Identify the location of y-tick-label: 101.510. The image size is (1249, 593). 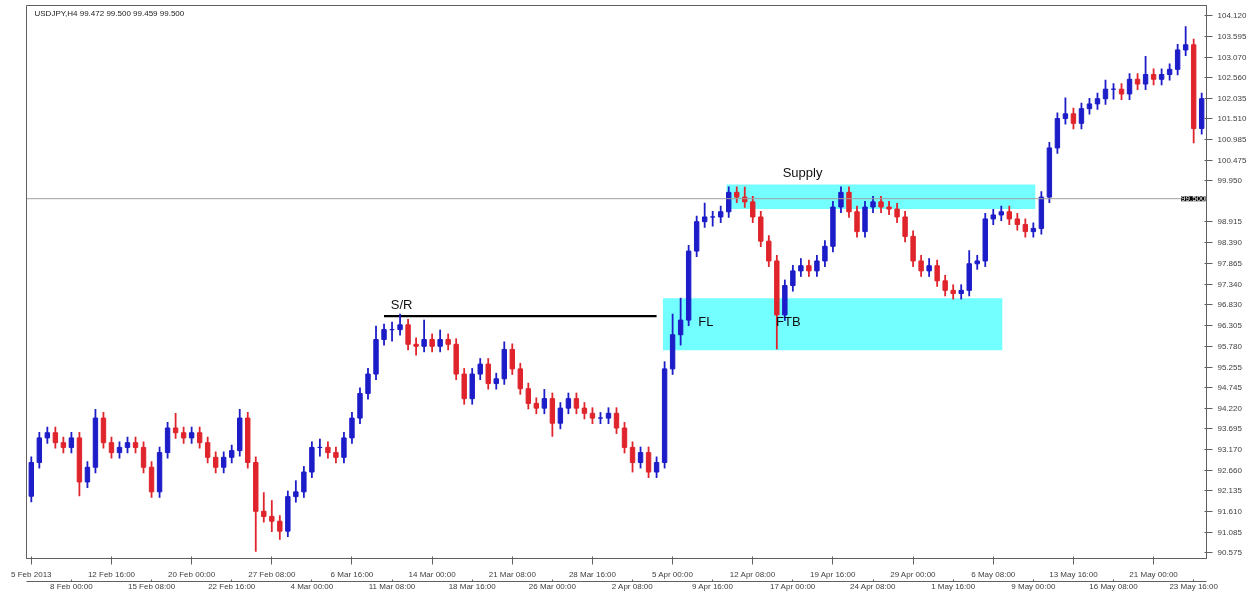
(1232, 119).